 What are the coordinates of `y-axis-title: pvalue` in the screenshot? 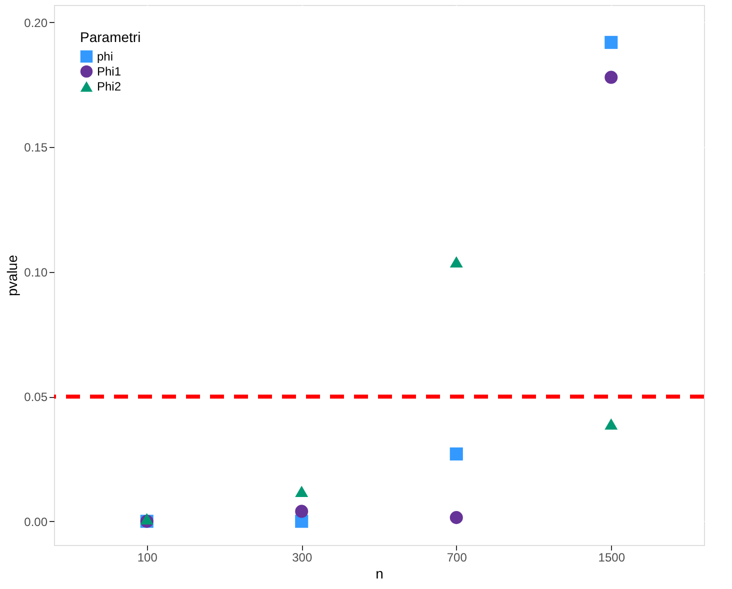 It's located at (12, 275).